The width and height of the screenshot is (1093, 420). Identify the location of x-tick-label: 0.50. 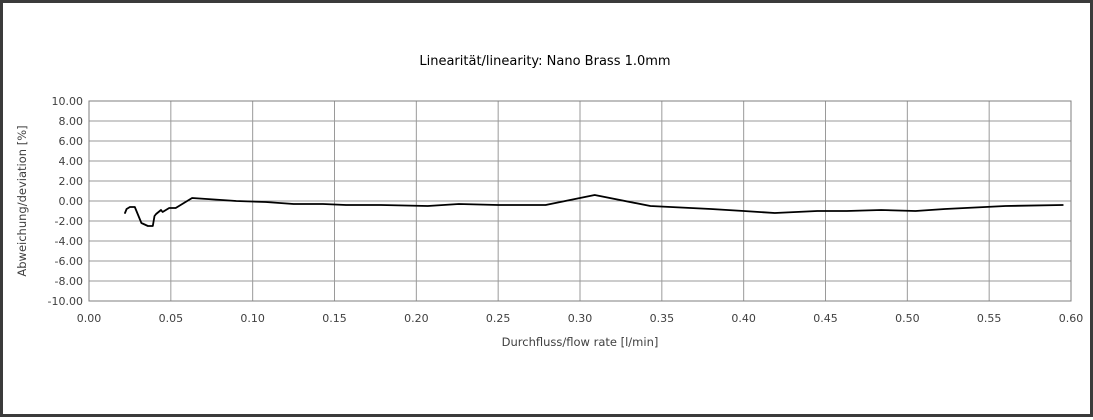
(907, 318).